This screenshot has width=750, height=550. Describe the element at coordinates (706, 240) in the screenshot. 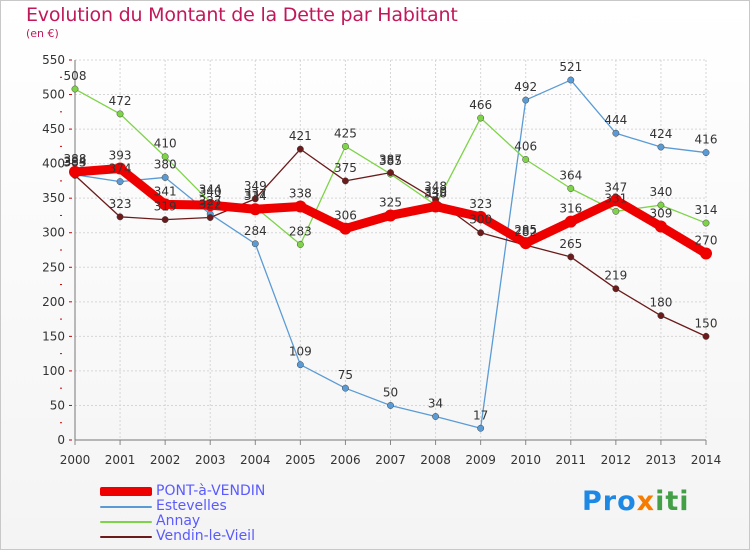

I see `data-label-pont-vendin: 270` at that location.